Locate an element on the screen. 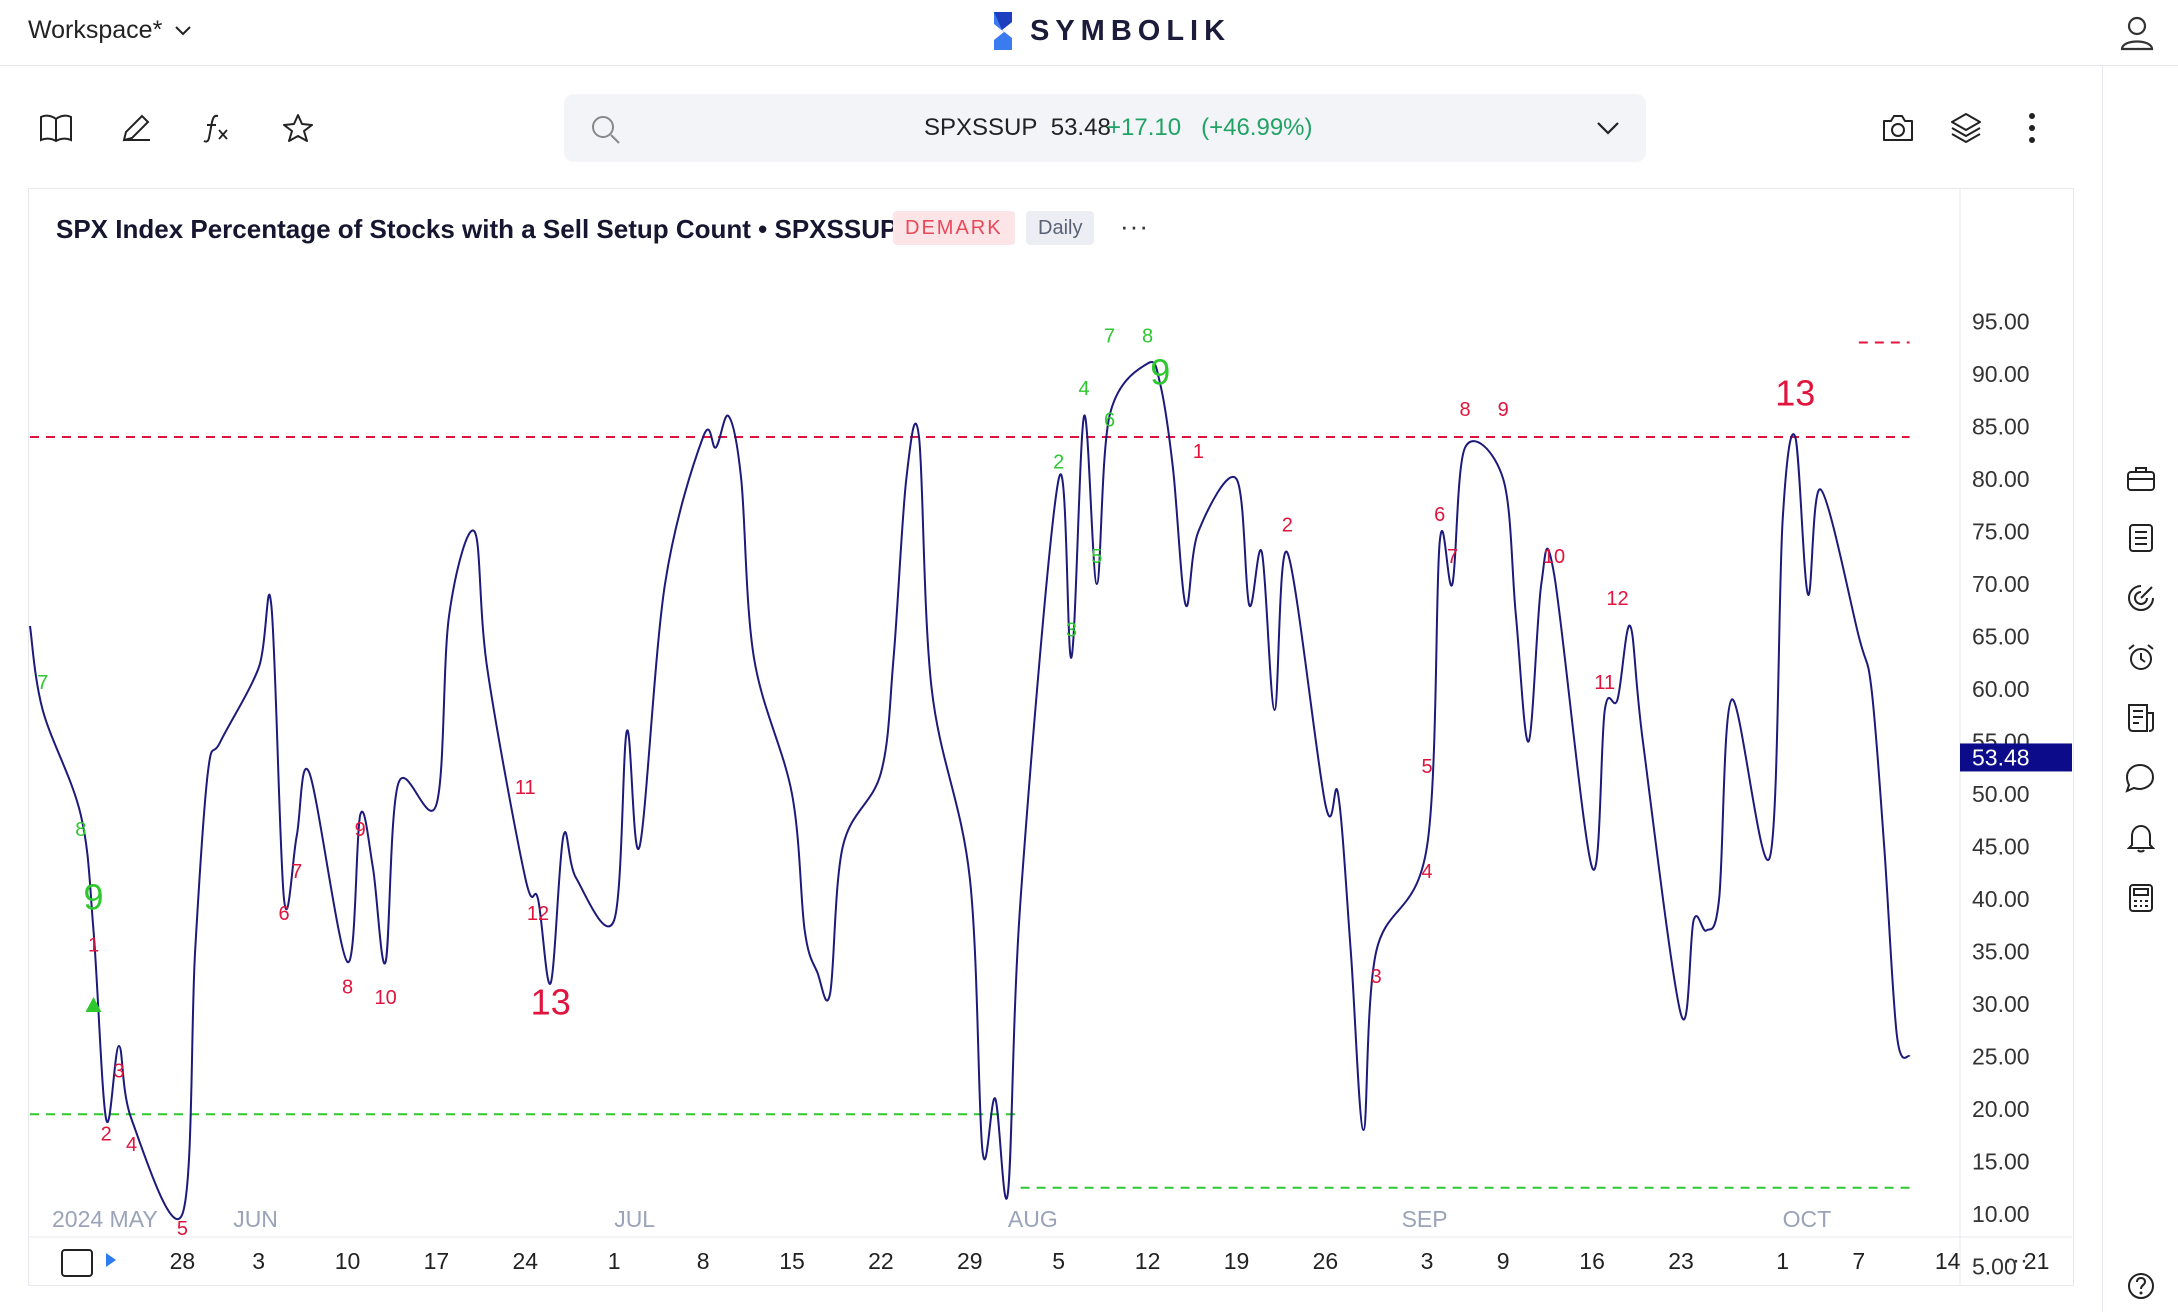  y-tick-label: 35.00 is located at coordinates (2001, 952).